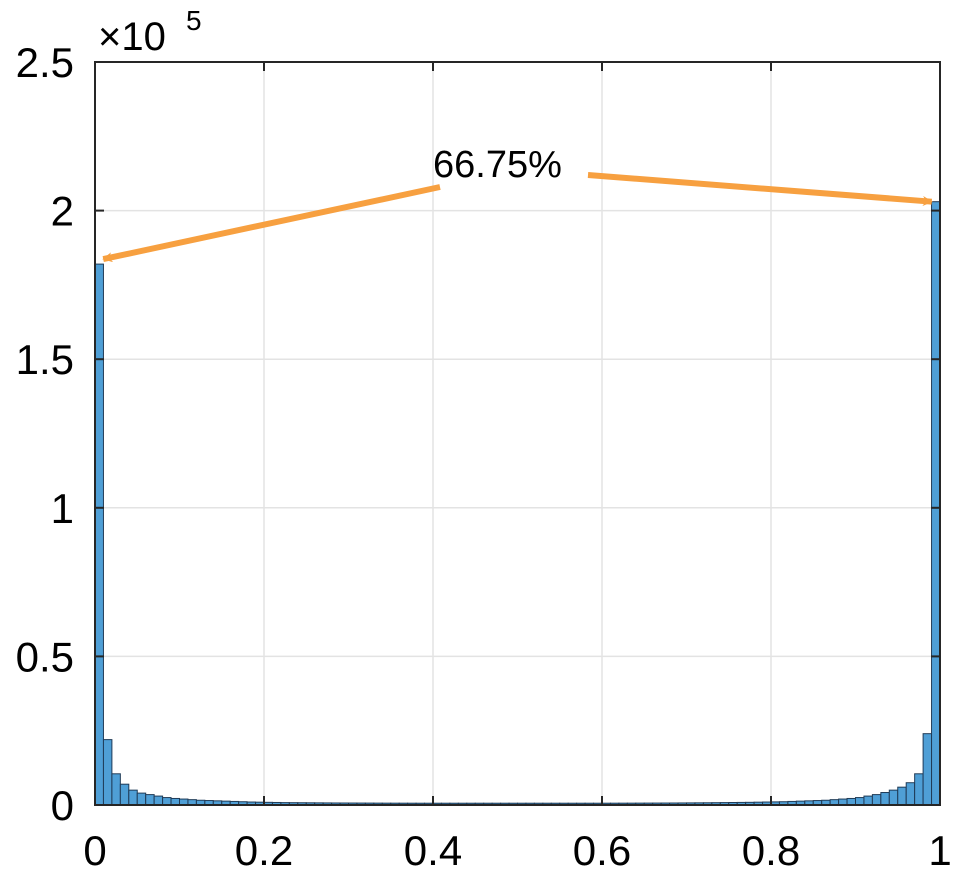 This screenshot has height=875, width=966. I want to click on y-tick-label: 0, so click(62, 805).